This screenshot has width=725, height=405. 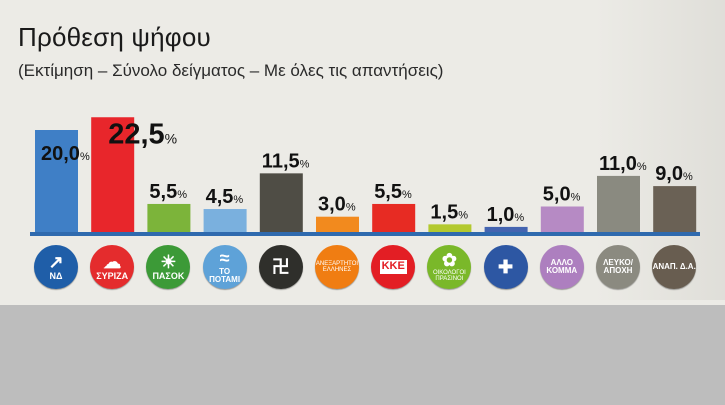 What do you see at coordinates (56, 275) in the screenshot?
I see `nd-logo-text: ΝΔ` at bounding box center [56, 275].